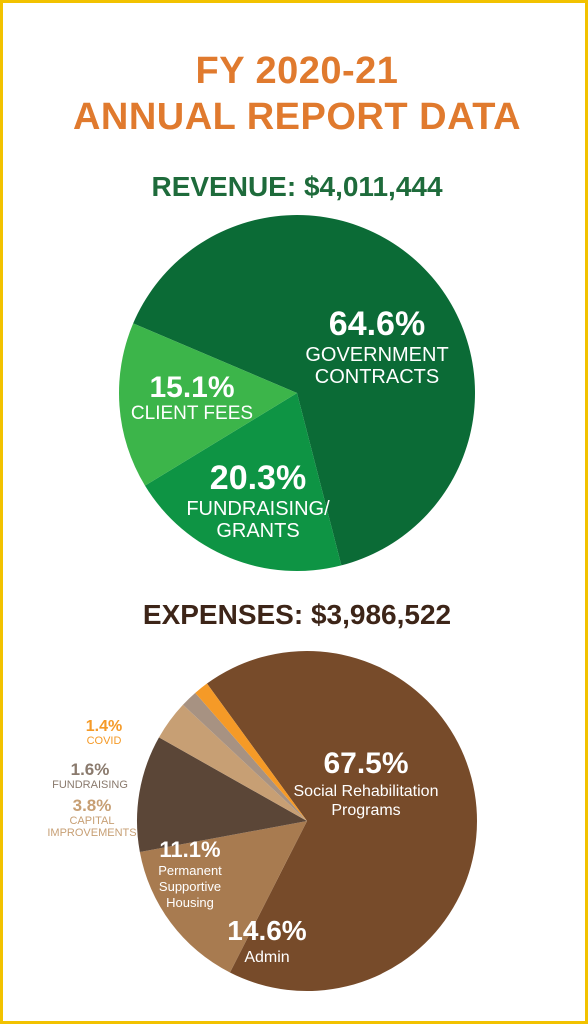 The image size is (588, 1024). I want to click on slice-percent-government-contracts: 64.6%, so click(377, 324).